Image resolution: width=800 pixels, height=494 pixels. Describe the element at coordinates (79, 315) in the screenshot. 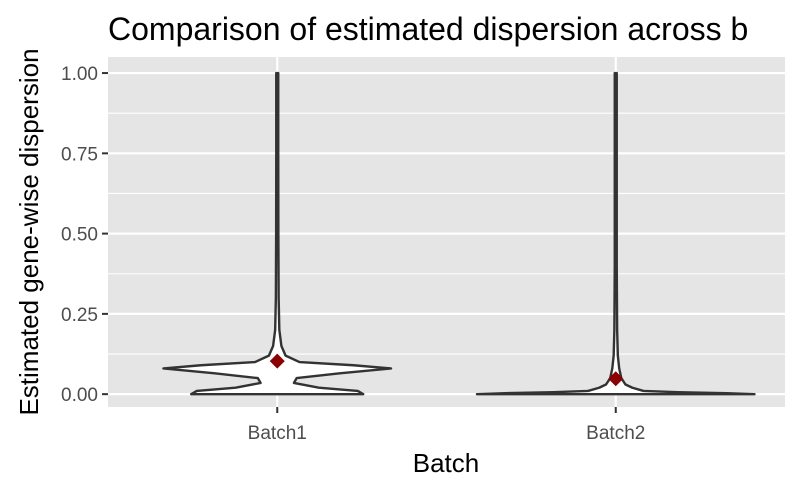

I see `y-tick-label: 0.25` at that location.